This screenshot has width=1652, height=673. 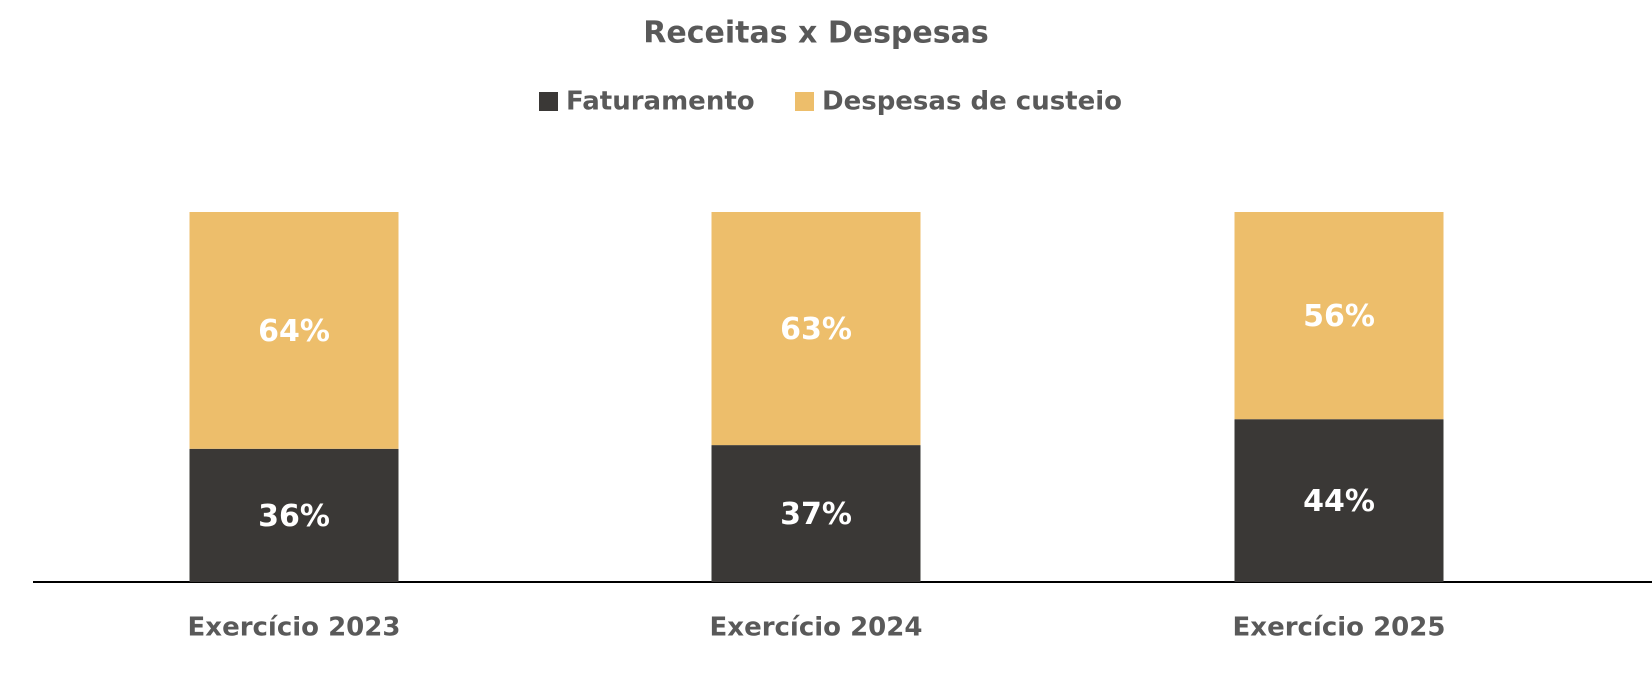 What do you see at coordinates (815, 33) in the screenshot?
I see `chart-title: Receitas x Despesas` at bounding box center [815, 33].